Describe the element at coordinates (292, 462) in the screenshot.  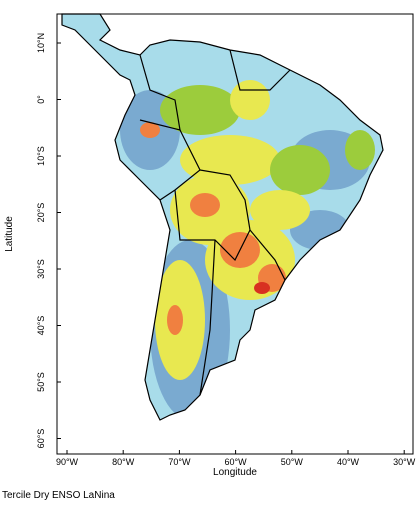
I see `x-tick-label: 50°W` at that location.